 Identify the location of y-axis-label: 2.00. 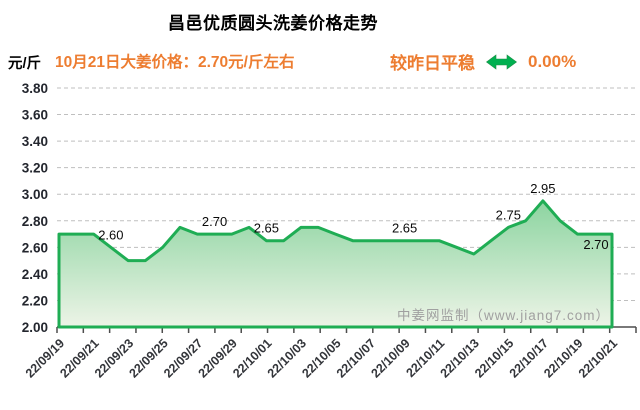
(35, 327).